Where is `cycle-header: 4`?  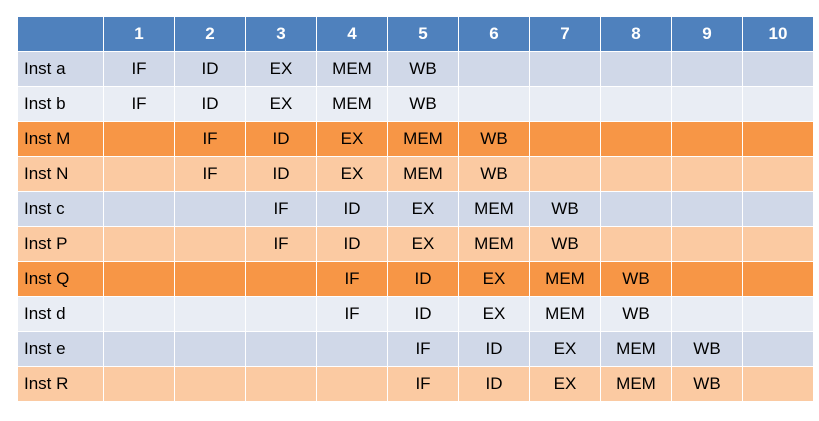 cycle-header: 4 is located at coordinates (352, 34).